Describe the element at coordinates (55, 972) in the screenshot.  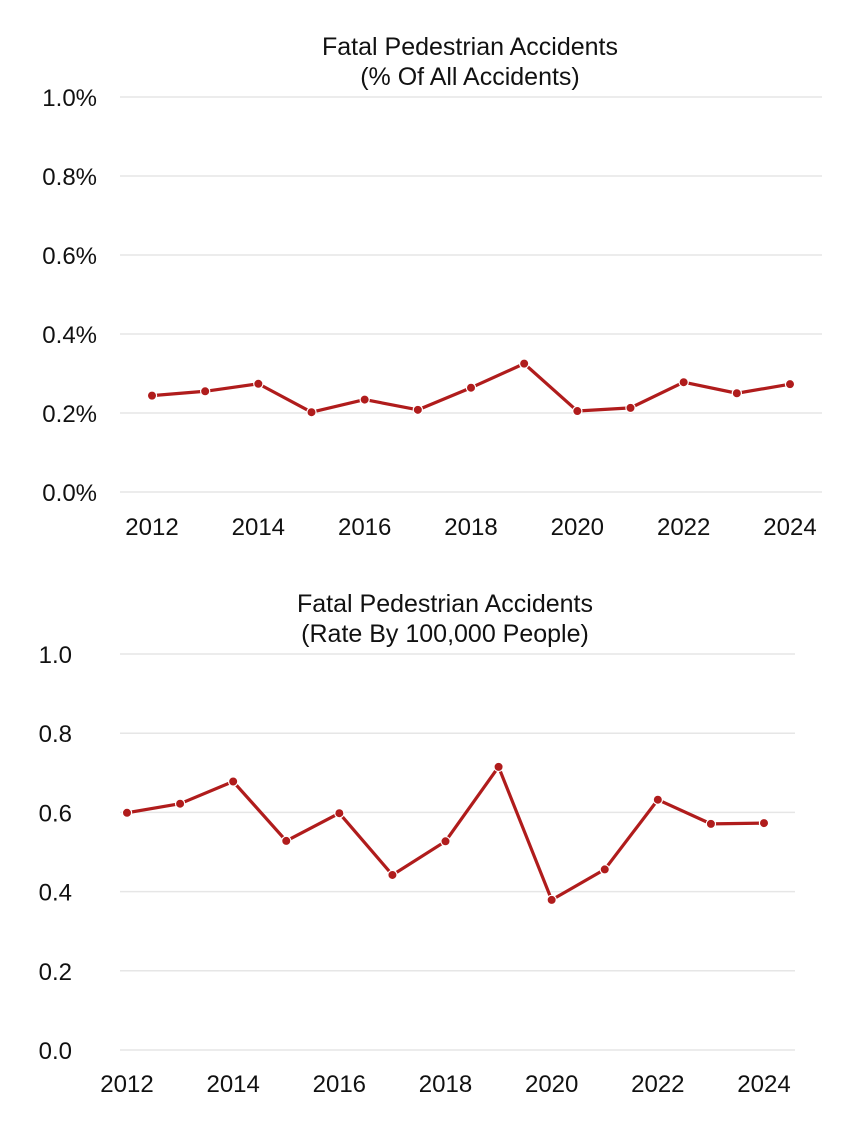
I see `y-tick-label: 0.2` at that location.